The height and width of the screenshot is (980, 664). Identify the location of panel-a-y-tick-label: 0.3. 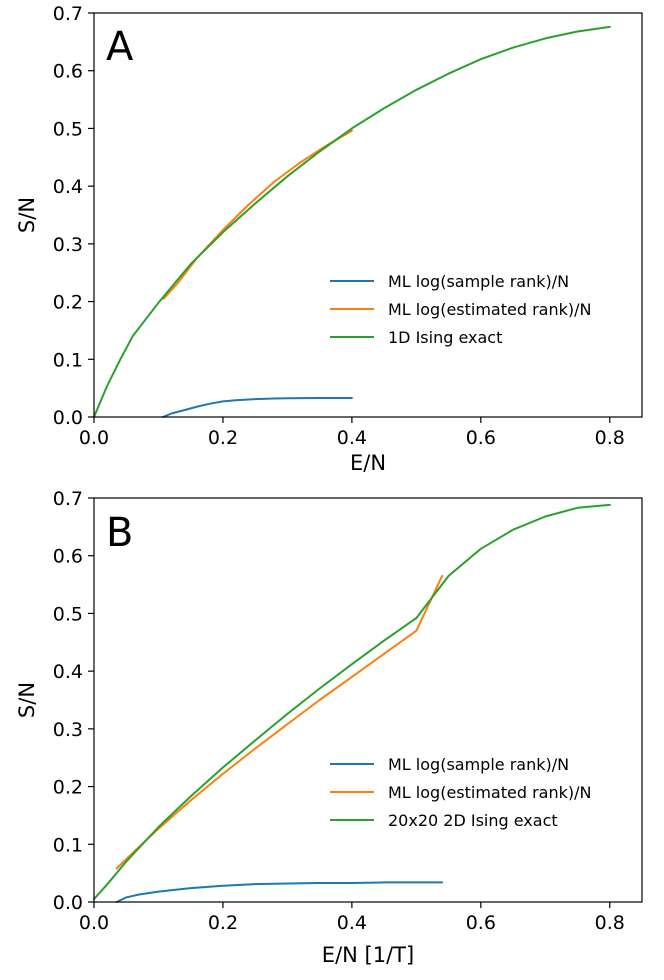
(68, 245).